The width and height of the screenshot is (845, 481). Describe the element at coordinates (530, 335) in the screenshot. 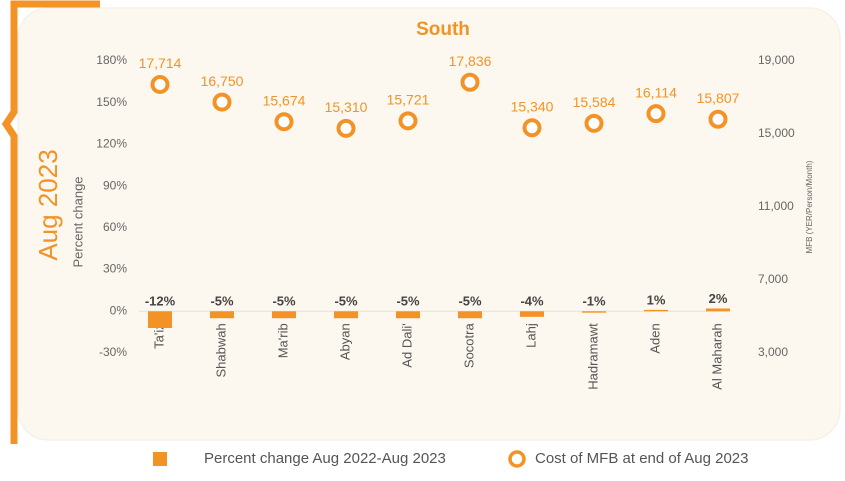

I see `x-tick-label: Lahj` at that location.